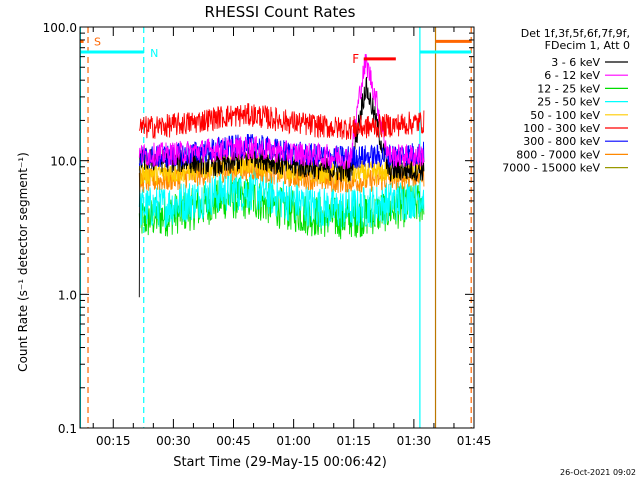 The height and width of the screenshot is (480, 640). What do you see at coordinates (561, 128) in the screenshot?
I see `legend-entry-label: 100 - 300 keV` at bounding box center [561, 128].